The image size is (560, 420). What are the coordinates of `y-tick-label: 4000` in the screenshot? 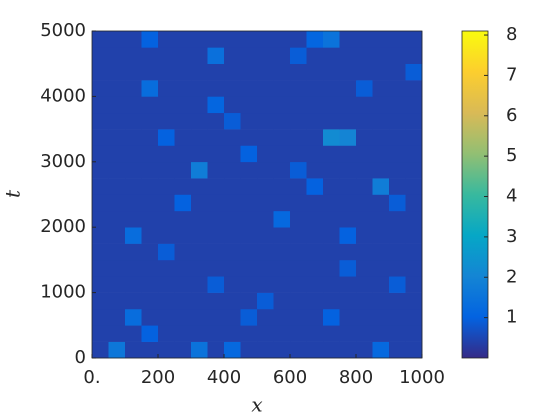 It's located at (63, 95).